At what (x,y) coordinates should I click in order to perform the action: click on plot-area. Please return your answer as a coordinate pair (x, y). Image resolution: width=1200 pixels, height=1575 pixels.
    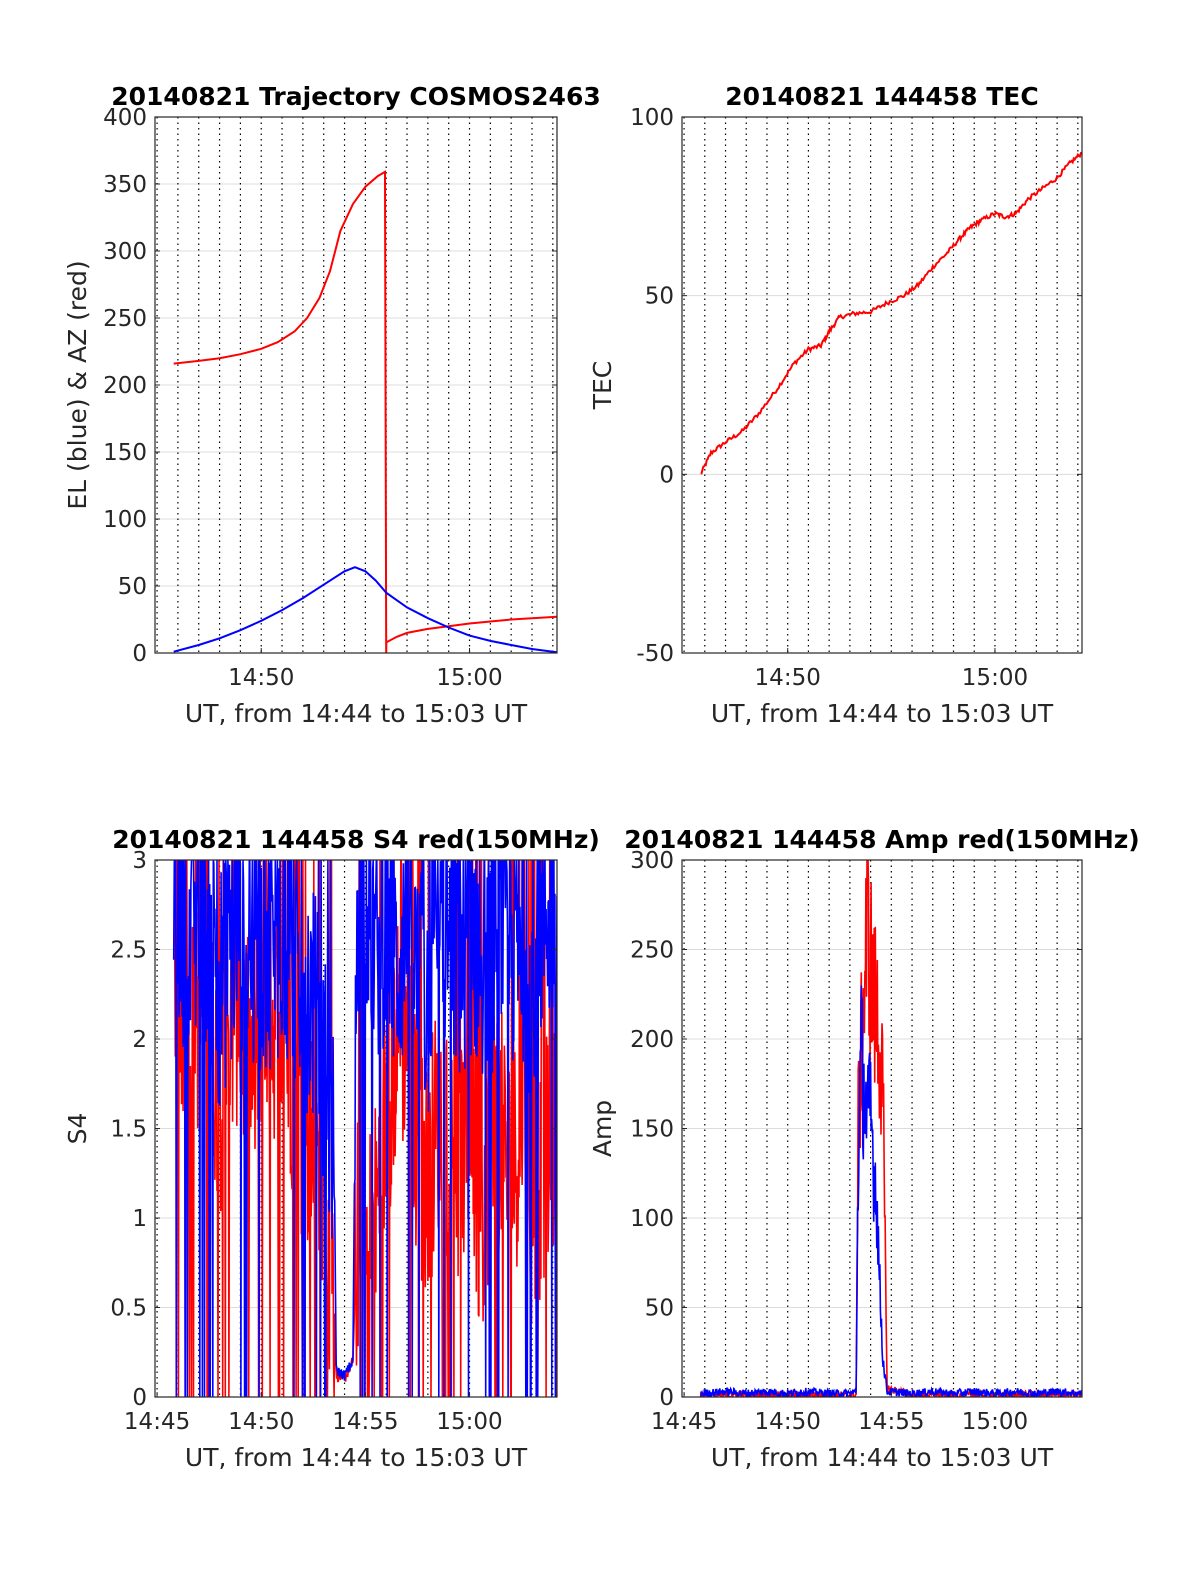
    Looking at the image, I should click on (882, 385).